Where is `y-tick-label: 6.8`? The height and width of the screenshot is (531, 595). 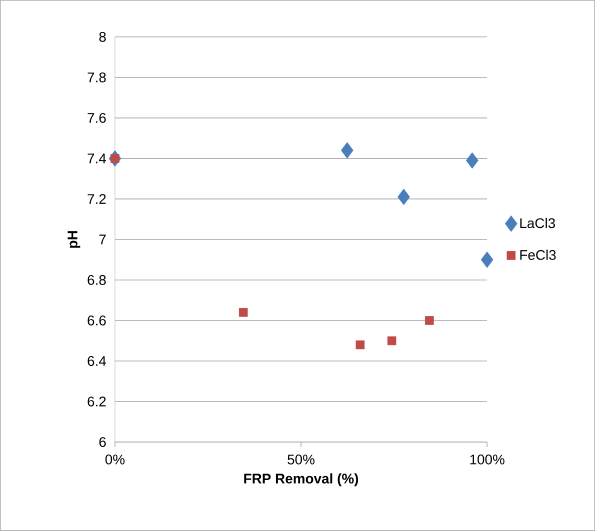
y-tick-label: 6.8 is located at coordinates (97, 280).